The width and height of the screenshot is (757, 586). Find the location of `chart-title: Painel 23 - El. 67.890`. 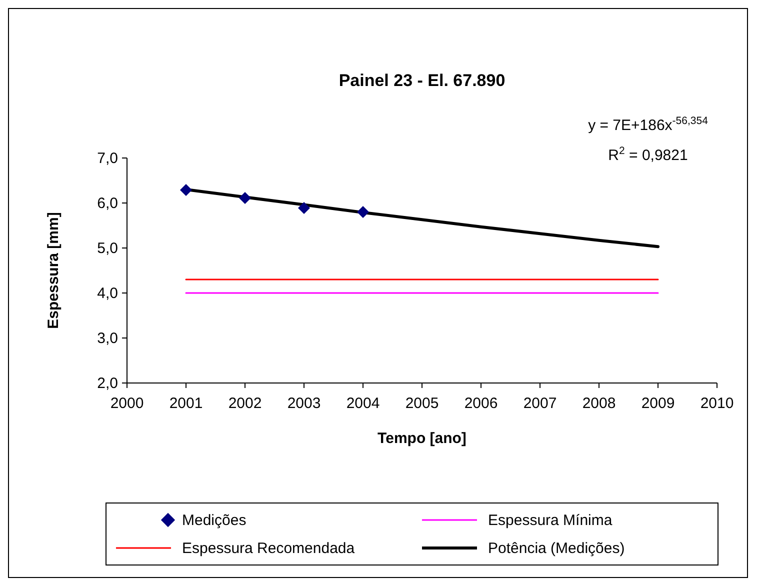

chart-title: Painel 23 - El. 67.890 is located at coordinates (422, 80).